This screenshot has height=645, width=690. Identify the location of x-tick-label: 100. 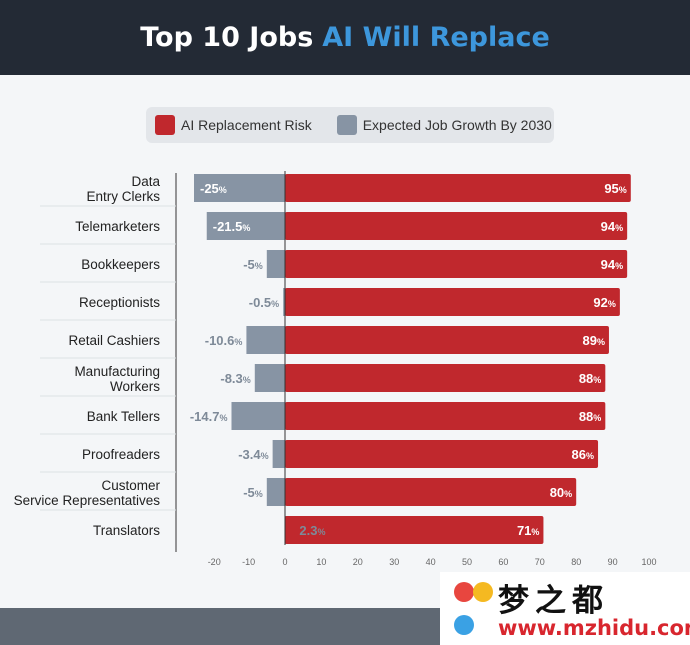
(648, 562).